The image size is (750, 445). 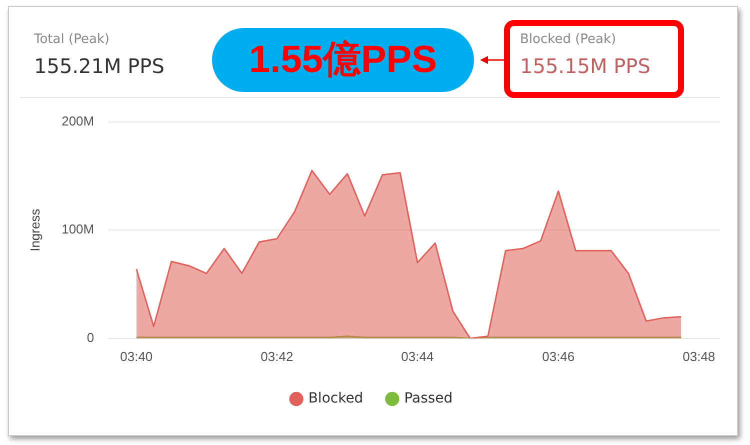 What do you see at coordinates (34, 230) in the screenshot?
I see `y-axis-title: Ingress` at bounding box center [34, 230].